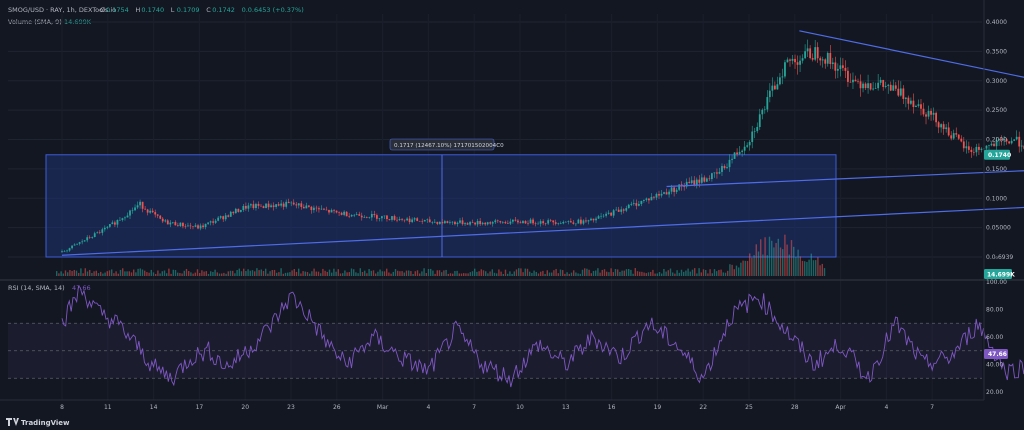 The height and width of the screenshot is (430, 1024). I want to click on time-tick-label: 16, so click(612, 407).